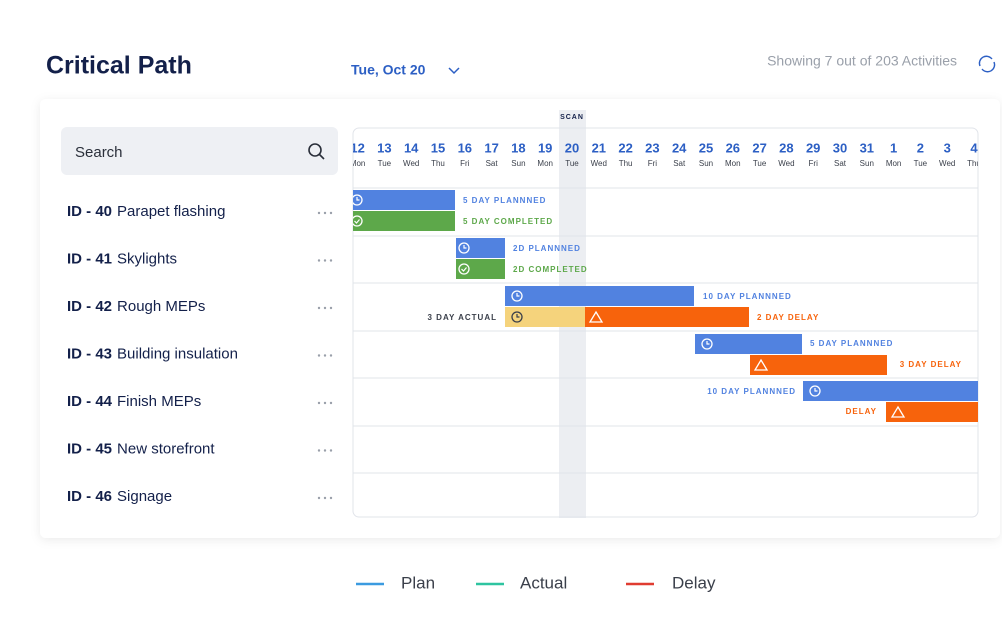  I want to click on day-number: 19, so click(545, 147).